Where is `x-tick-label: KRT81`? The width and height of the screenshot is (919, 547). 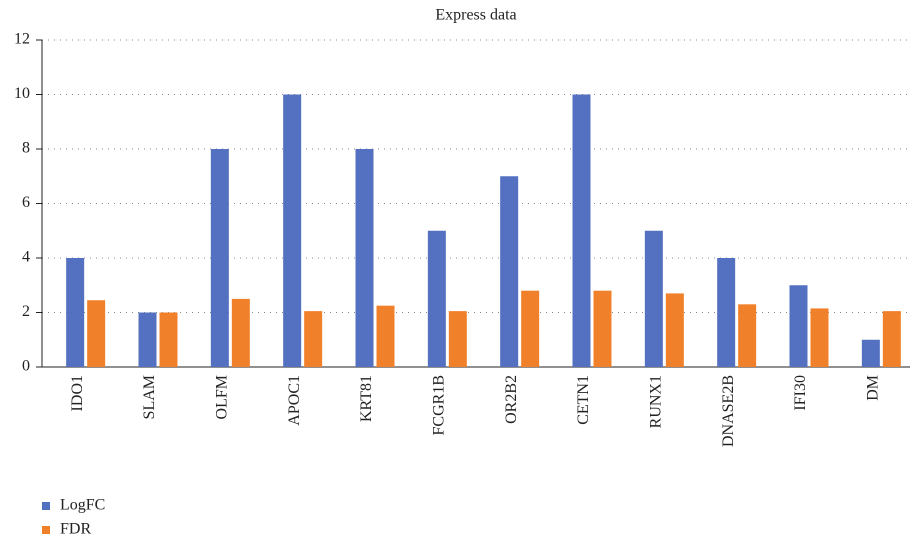
x-tick-label: KRT81 is located at coordinates (366, 398).